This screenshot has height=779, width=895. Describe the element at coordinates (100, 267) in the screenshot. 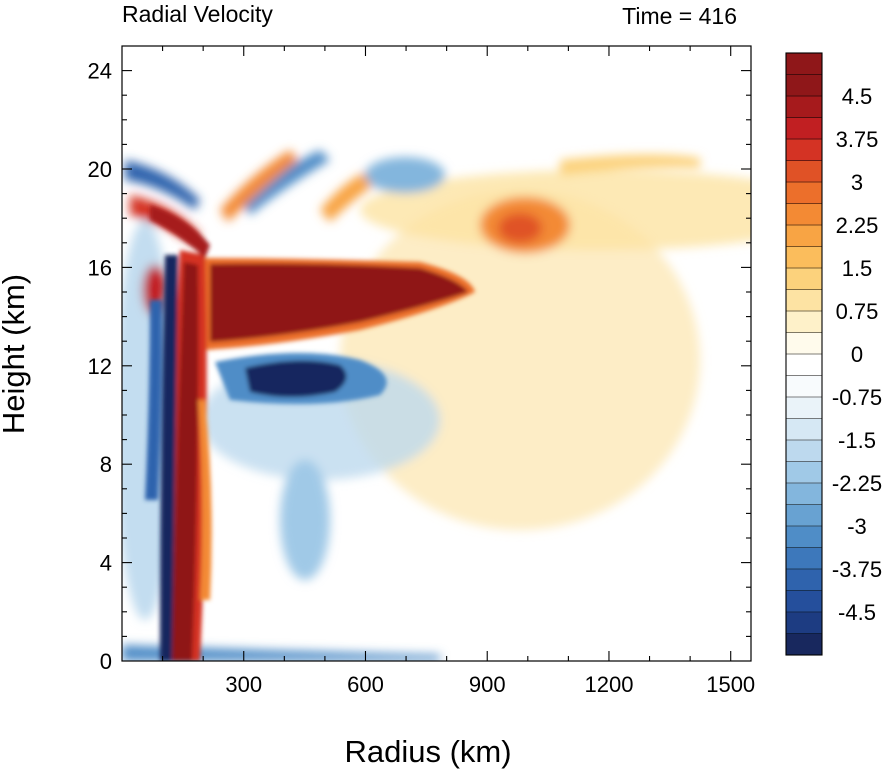

I see `y-tick-label: 16` at that location.